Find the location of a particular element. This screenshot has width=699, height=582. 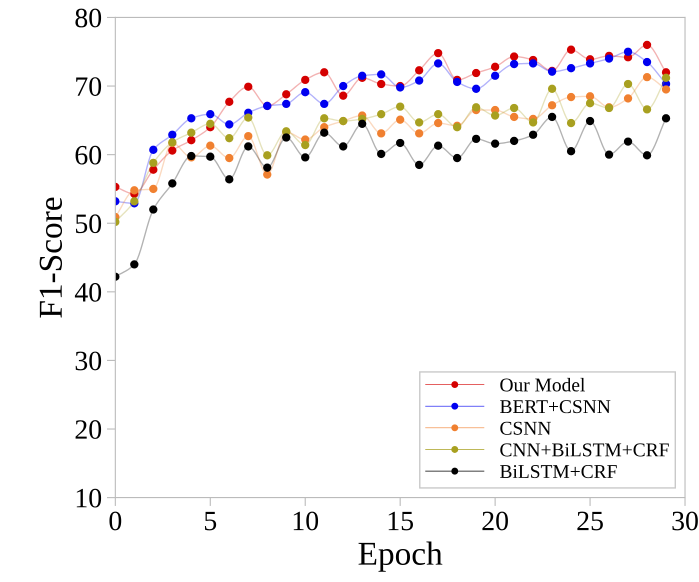

y-tick-label: 50 is located at coordinates (89, 224).